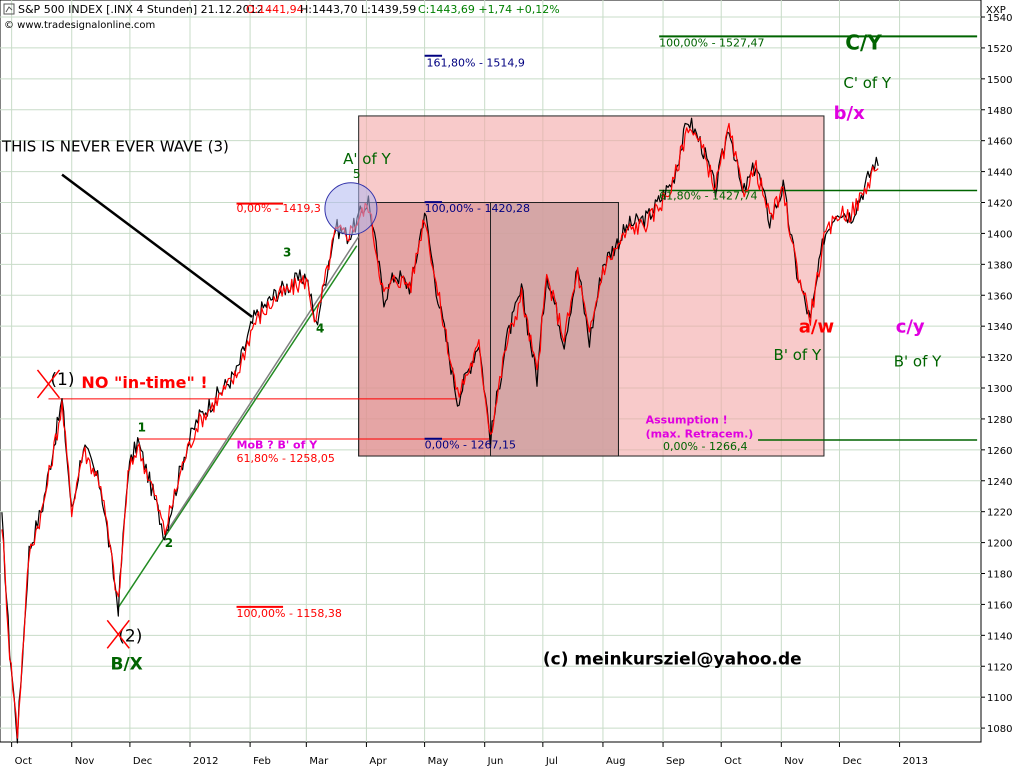 The height and width of the screenshot is (772, 1024). I want to click on annotation-label: (max. Retracem.), so click(700, 433).